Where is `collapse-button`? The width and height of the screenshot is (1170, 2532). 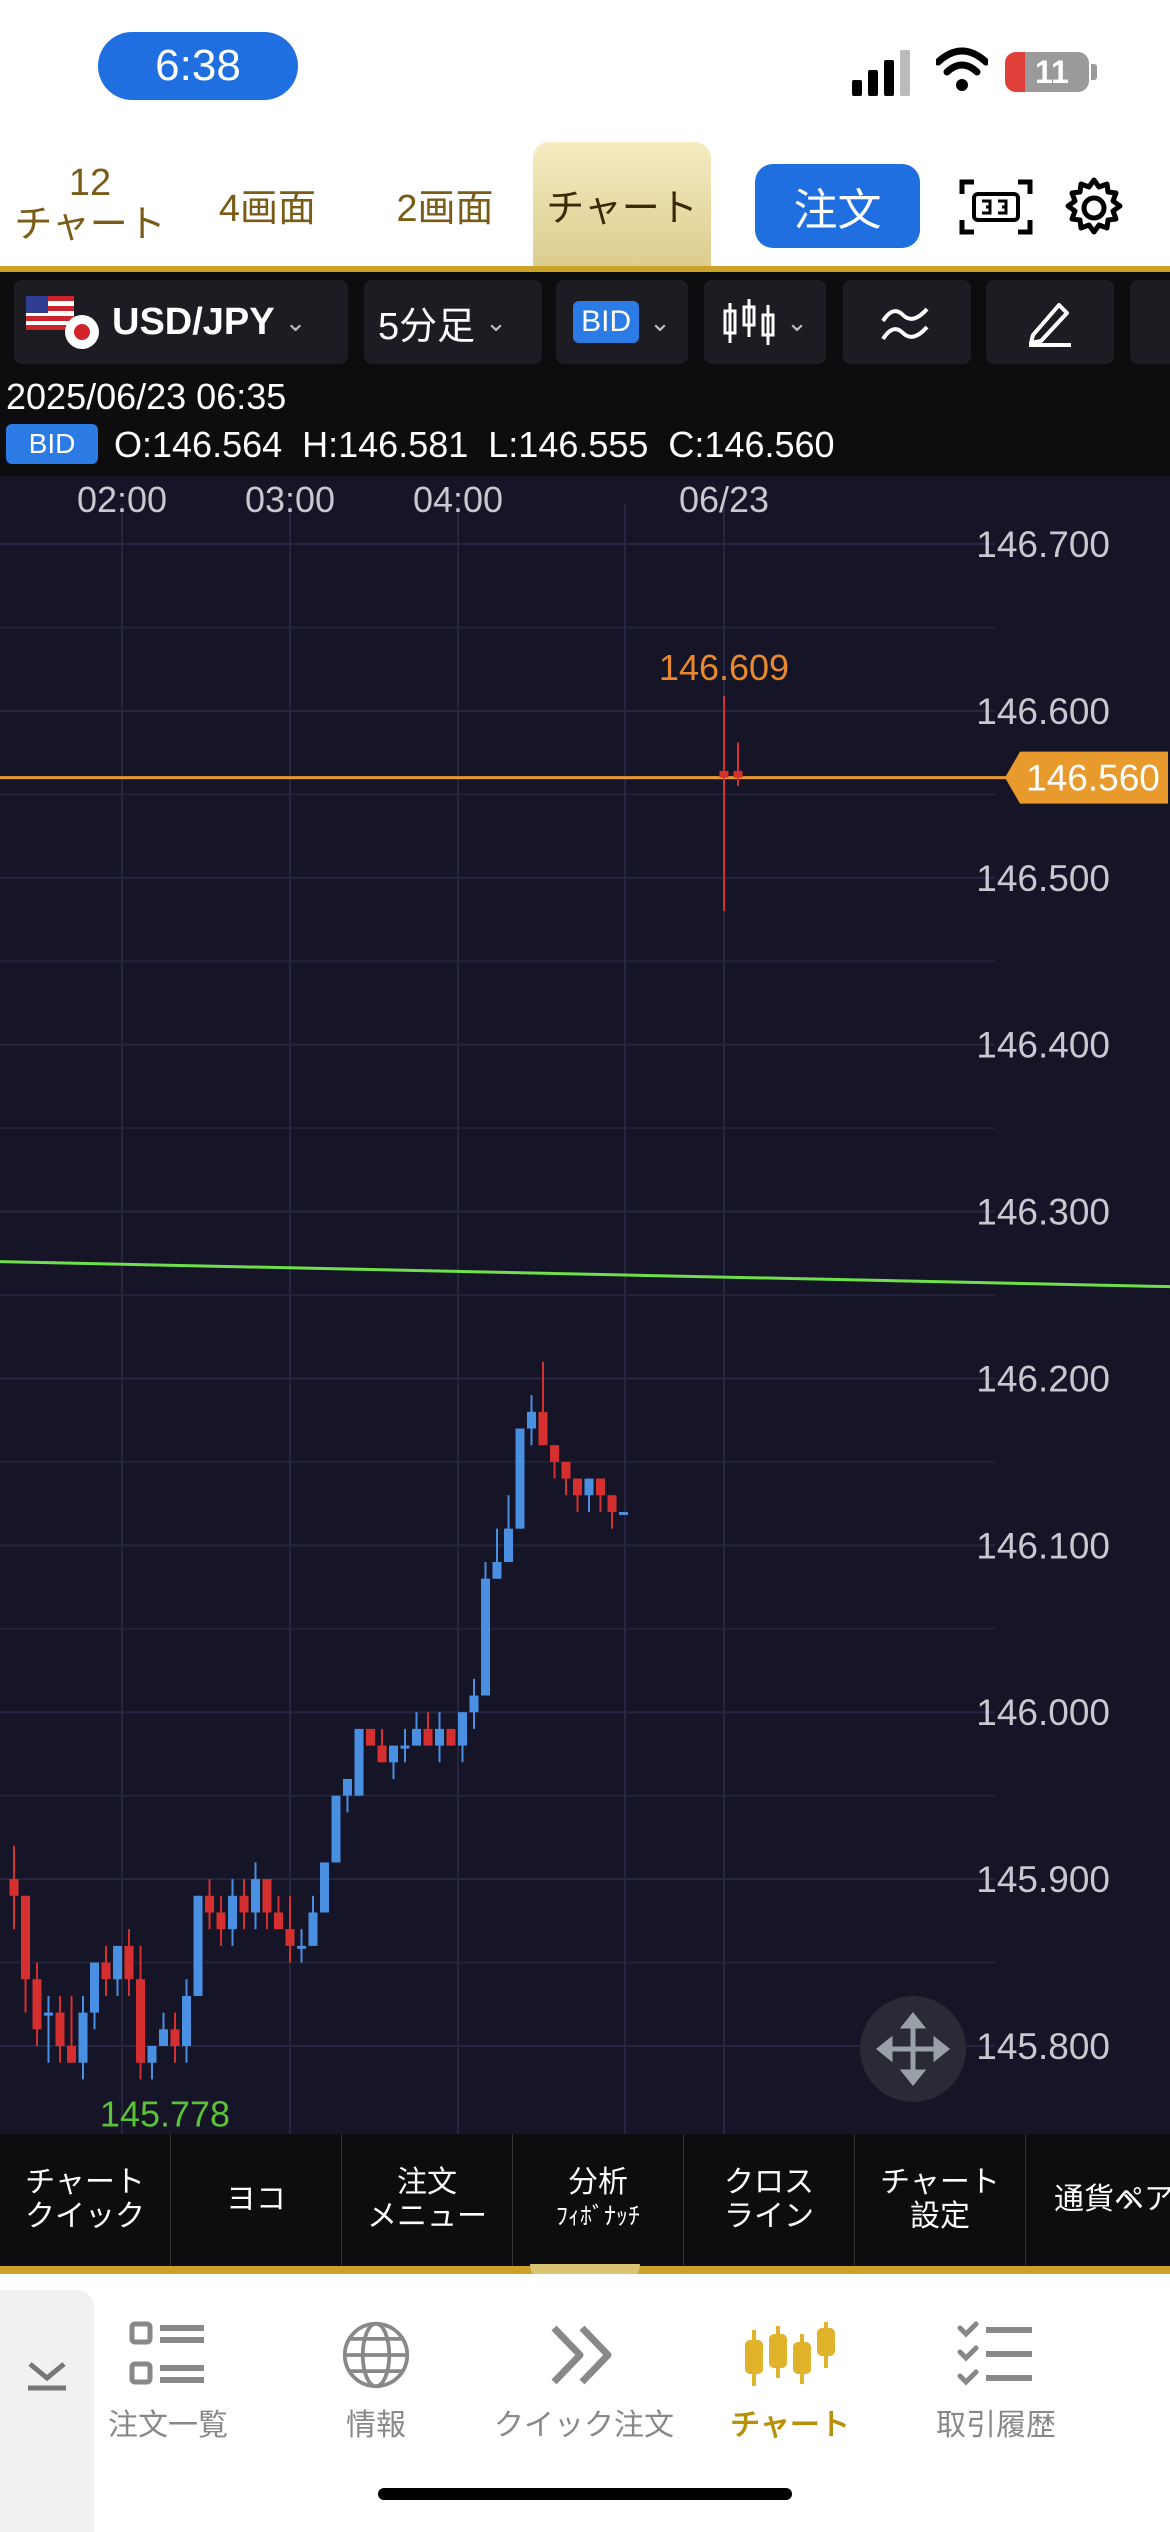
collapse-button is located at coordinates (47, 2411).